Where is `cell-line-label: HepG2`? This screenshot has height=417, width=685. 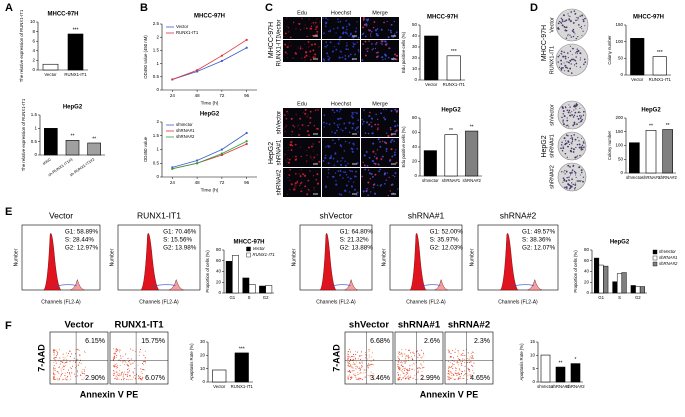 cell-line-label: HepG2 is located at coordinates (271, 153).